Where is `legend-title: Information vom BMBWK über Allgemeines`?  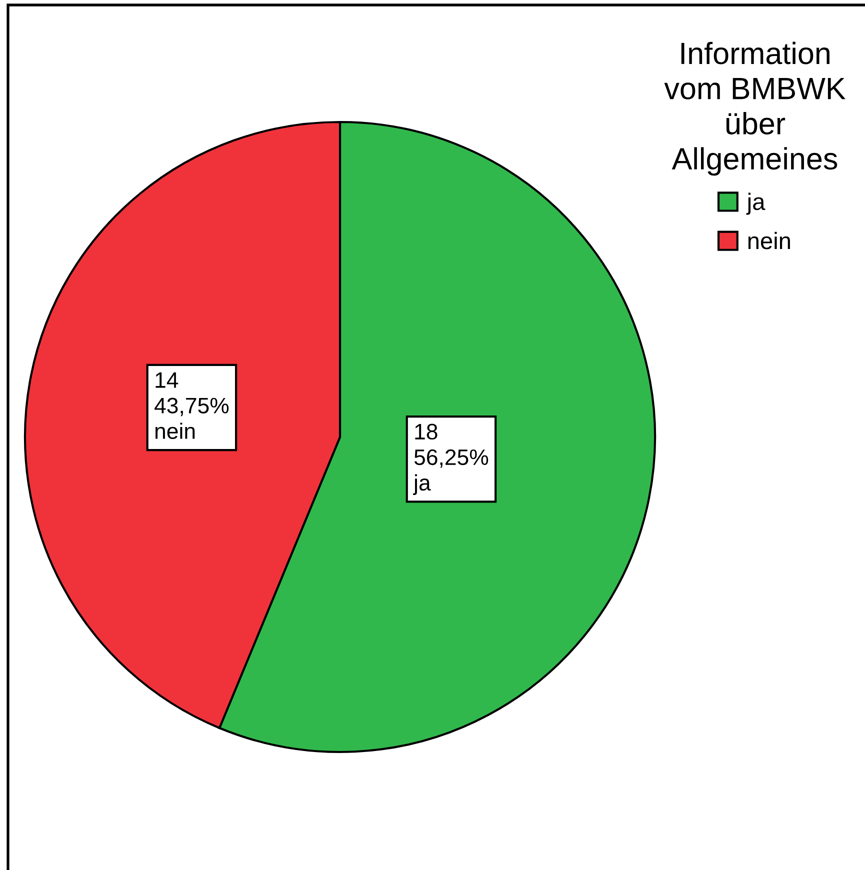 legend-title: Information vom BMBWK über Allgemeines is located at coordinates (755, 109).